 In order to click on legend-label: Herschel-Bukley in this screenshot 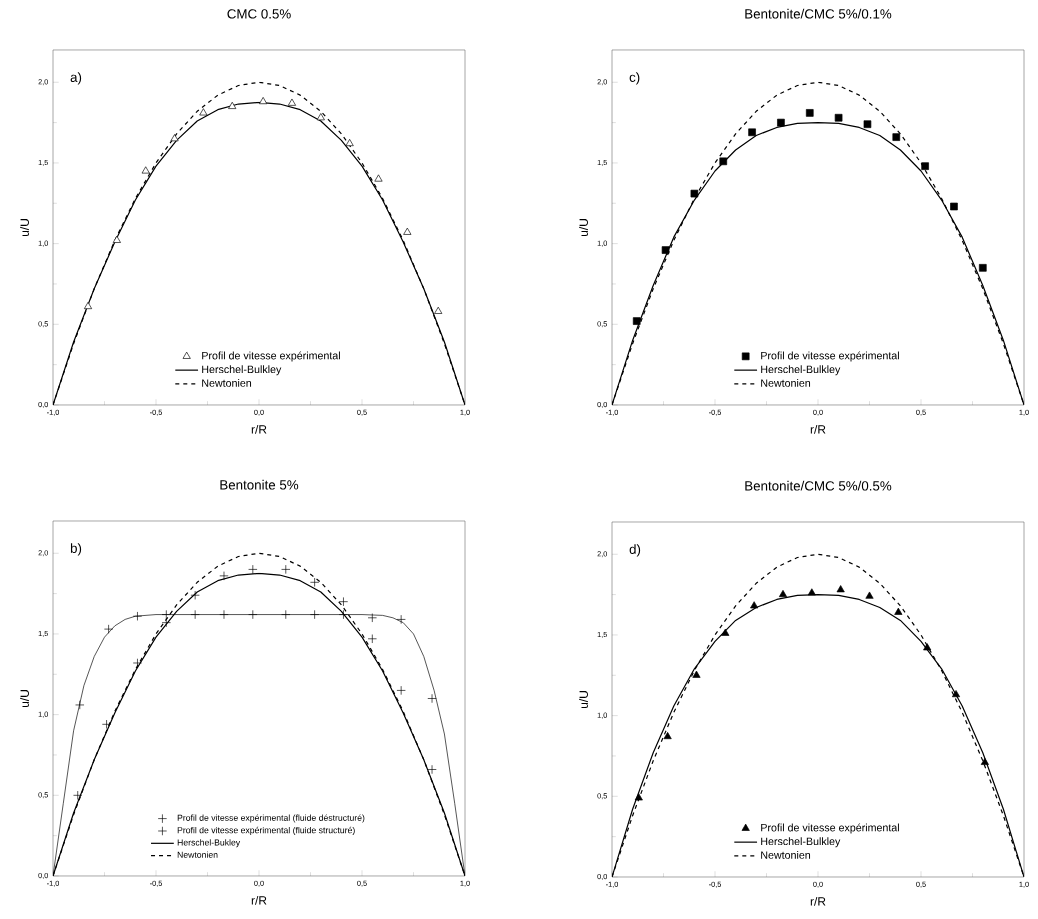, I will do `click(209, 843)`.